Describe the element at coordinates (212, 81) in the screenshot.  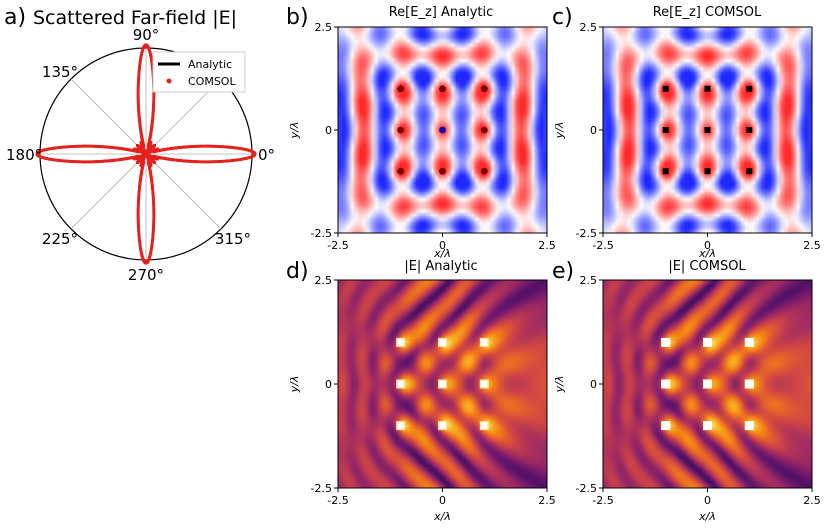
I see `legend-comsol-label: COMSOL` at that location.